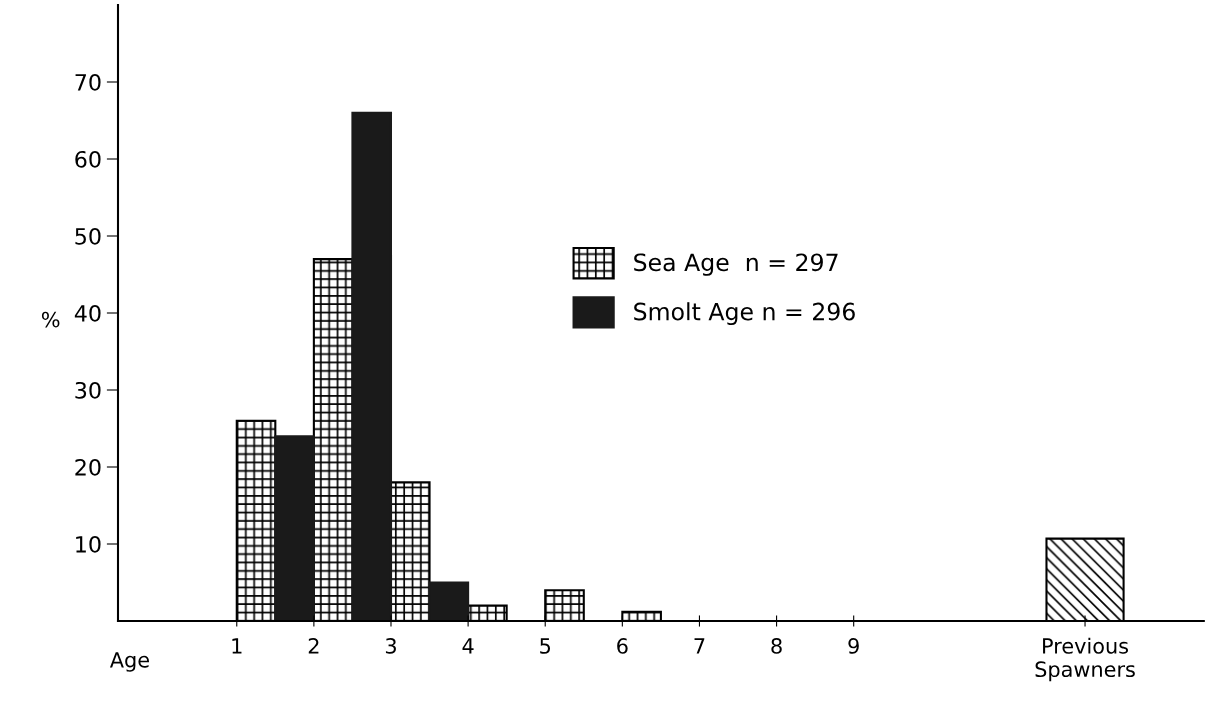  What do you see at coordinates (87, 313) in the screenshot?
I see `y-tick-label: 40` at bounding box center [87, 313].